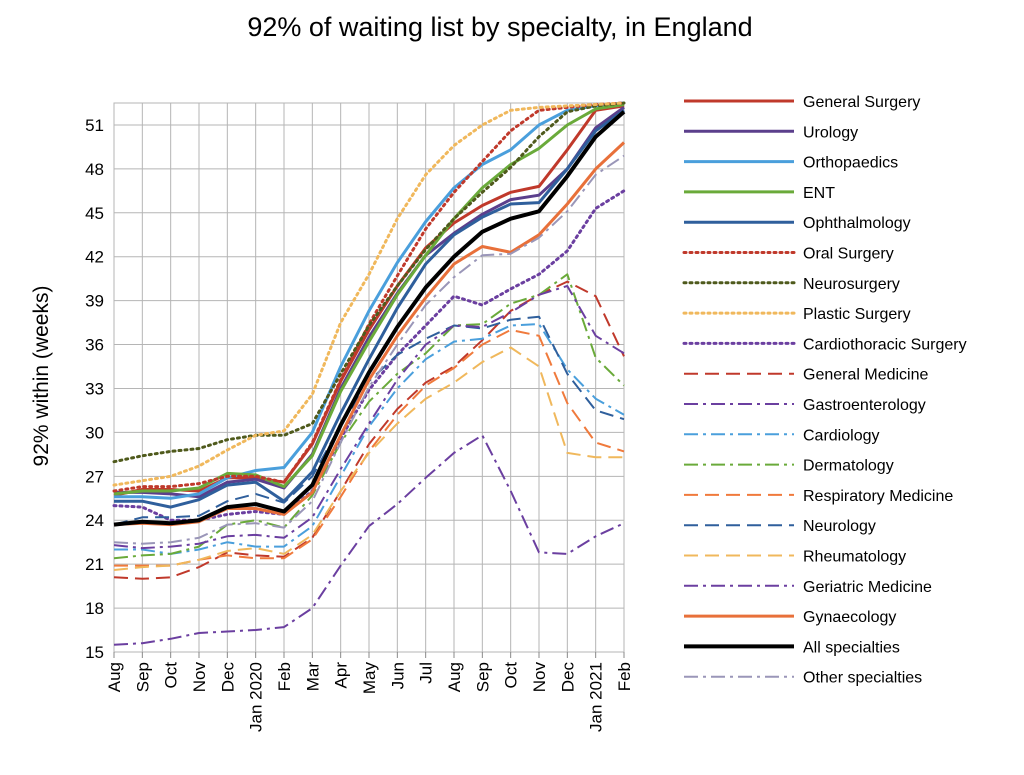  What do you see at coordinates (596, 697) in the screenshot?
I see `x-tick-label: Jan 2021` at bounding box center [596, 697].